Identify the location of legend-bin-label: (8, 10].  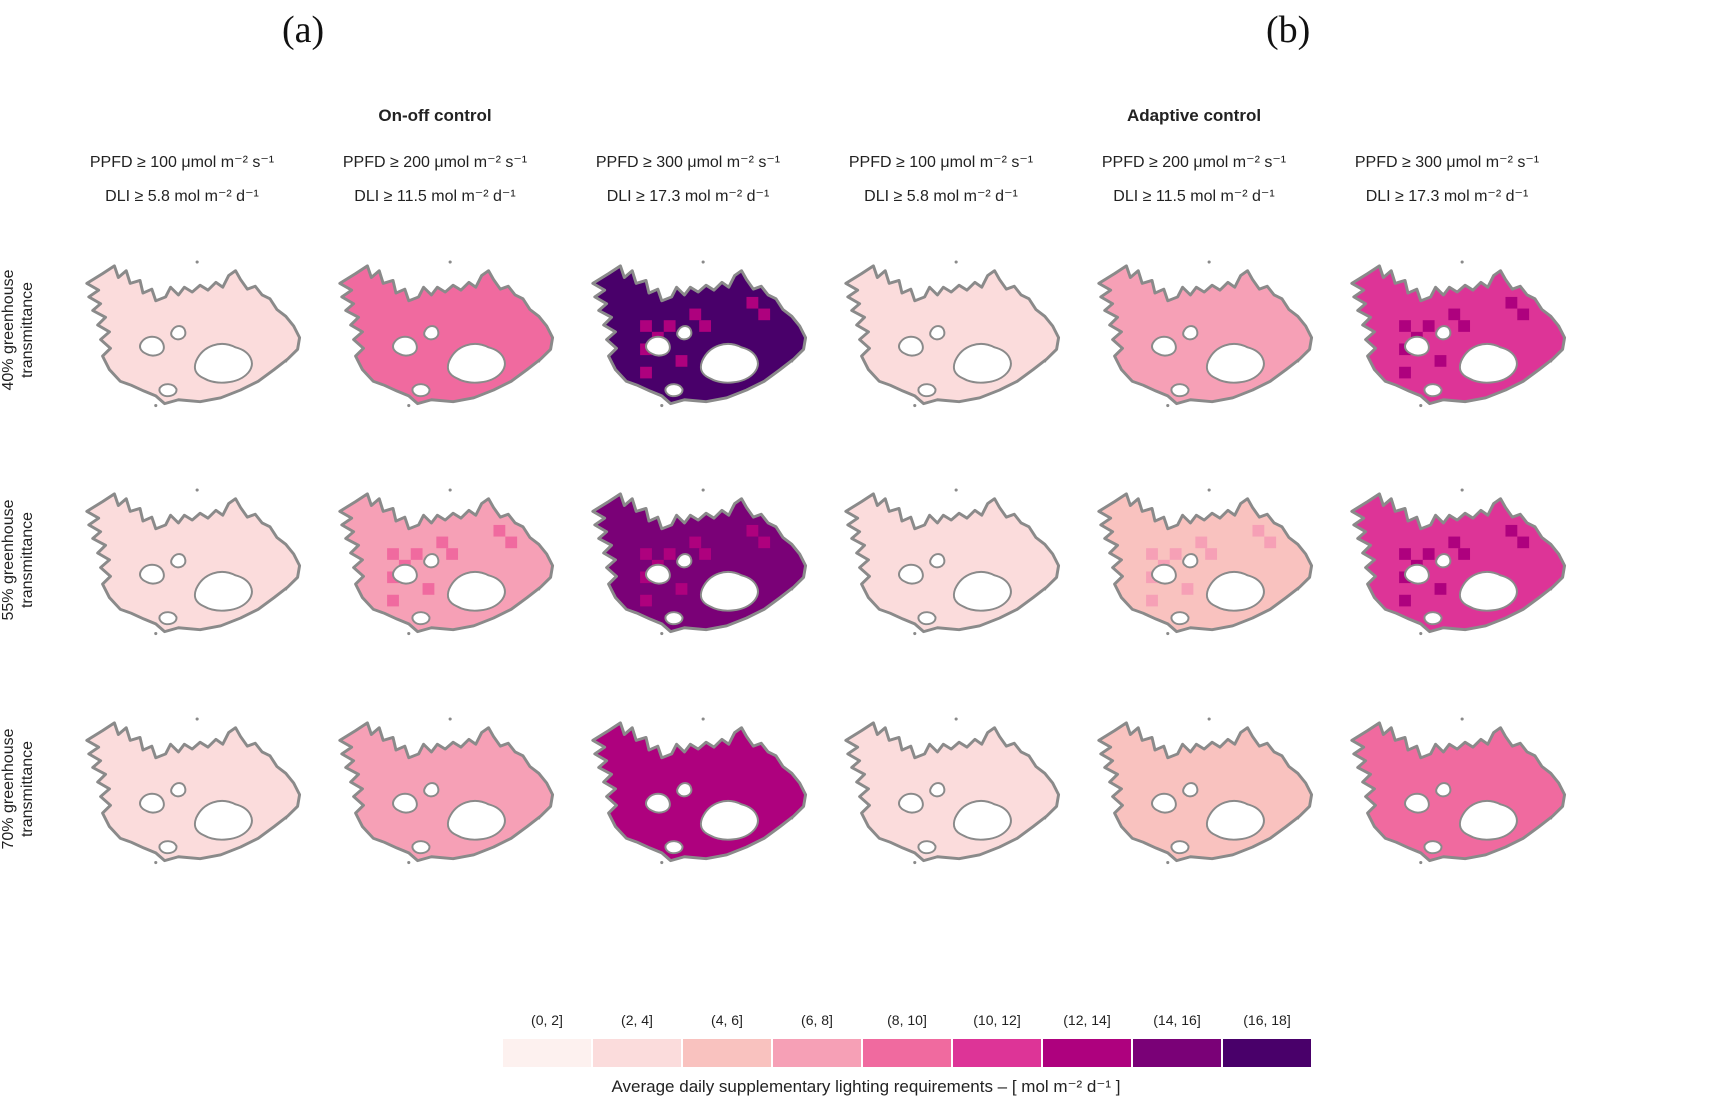
(907, 1020).